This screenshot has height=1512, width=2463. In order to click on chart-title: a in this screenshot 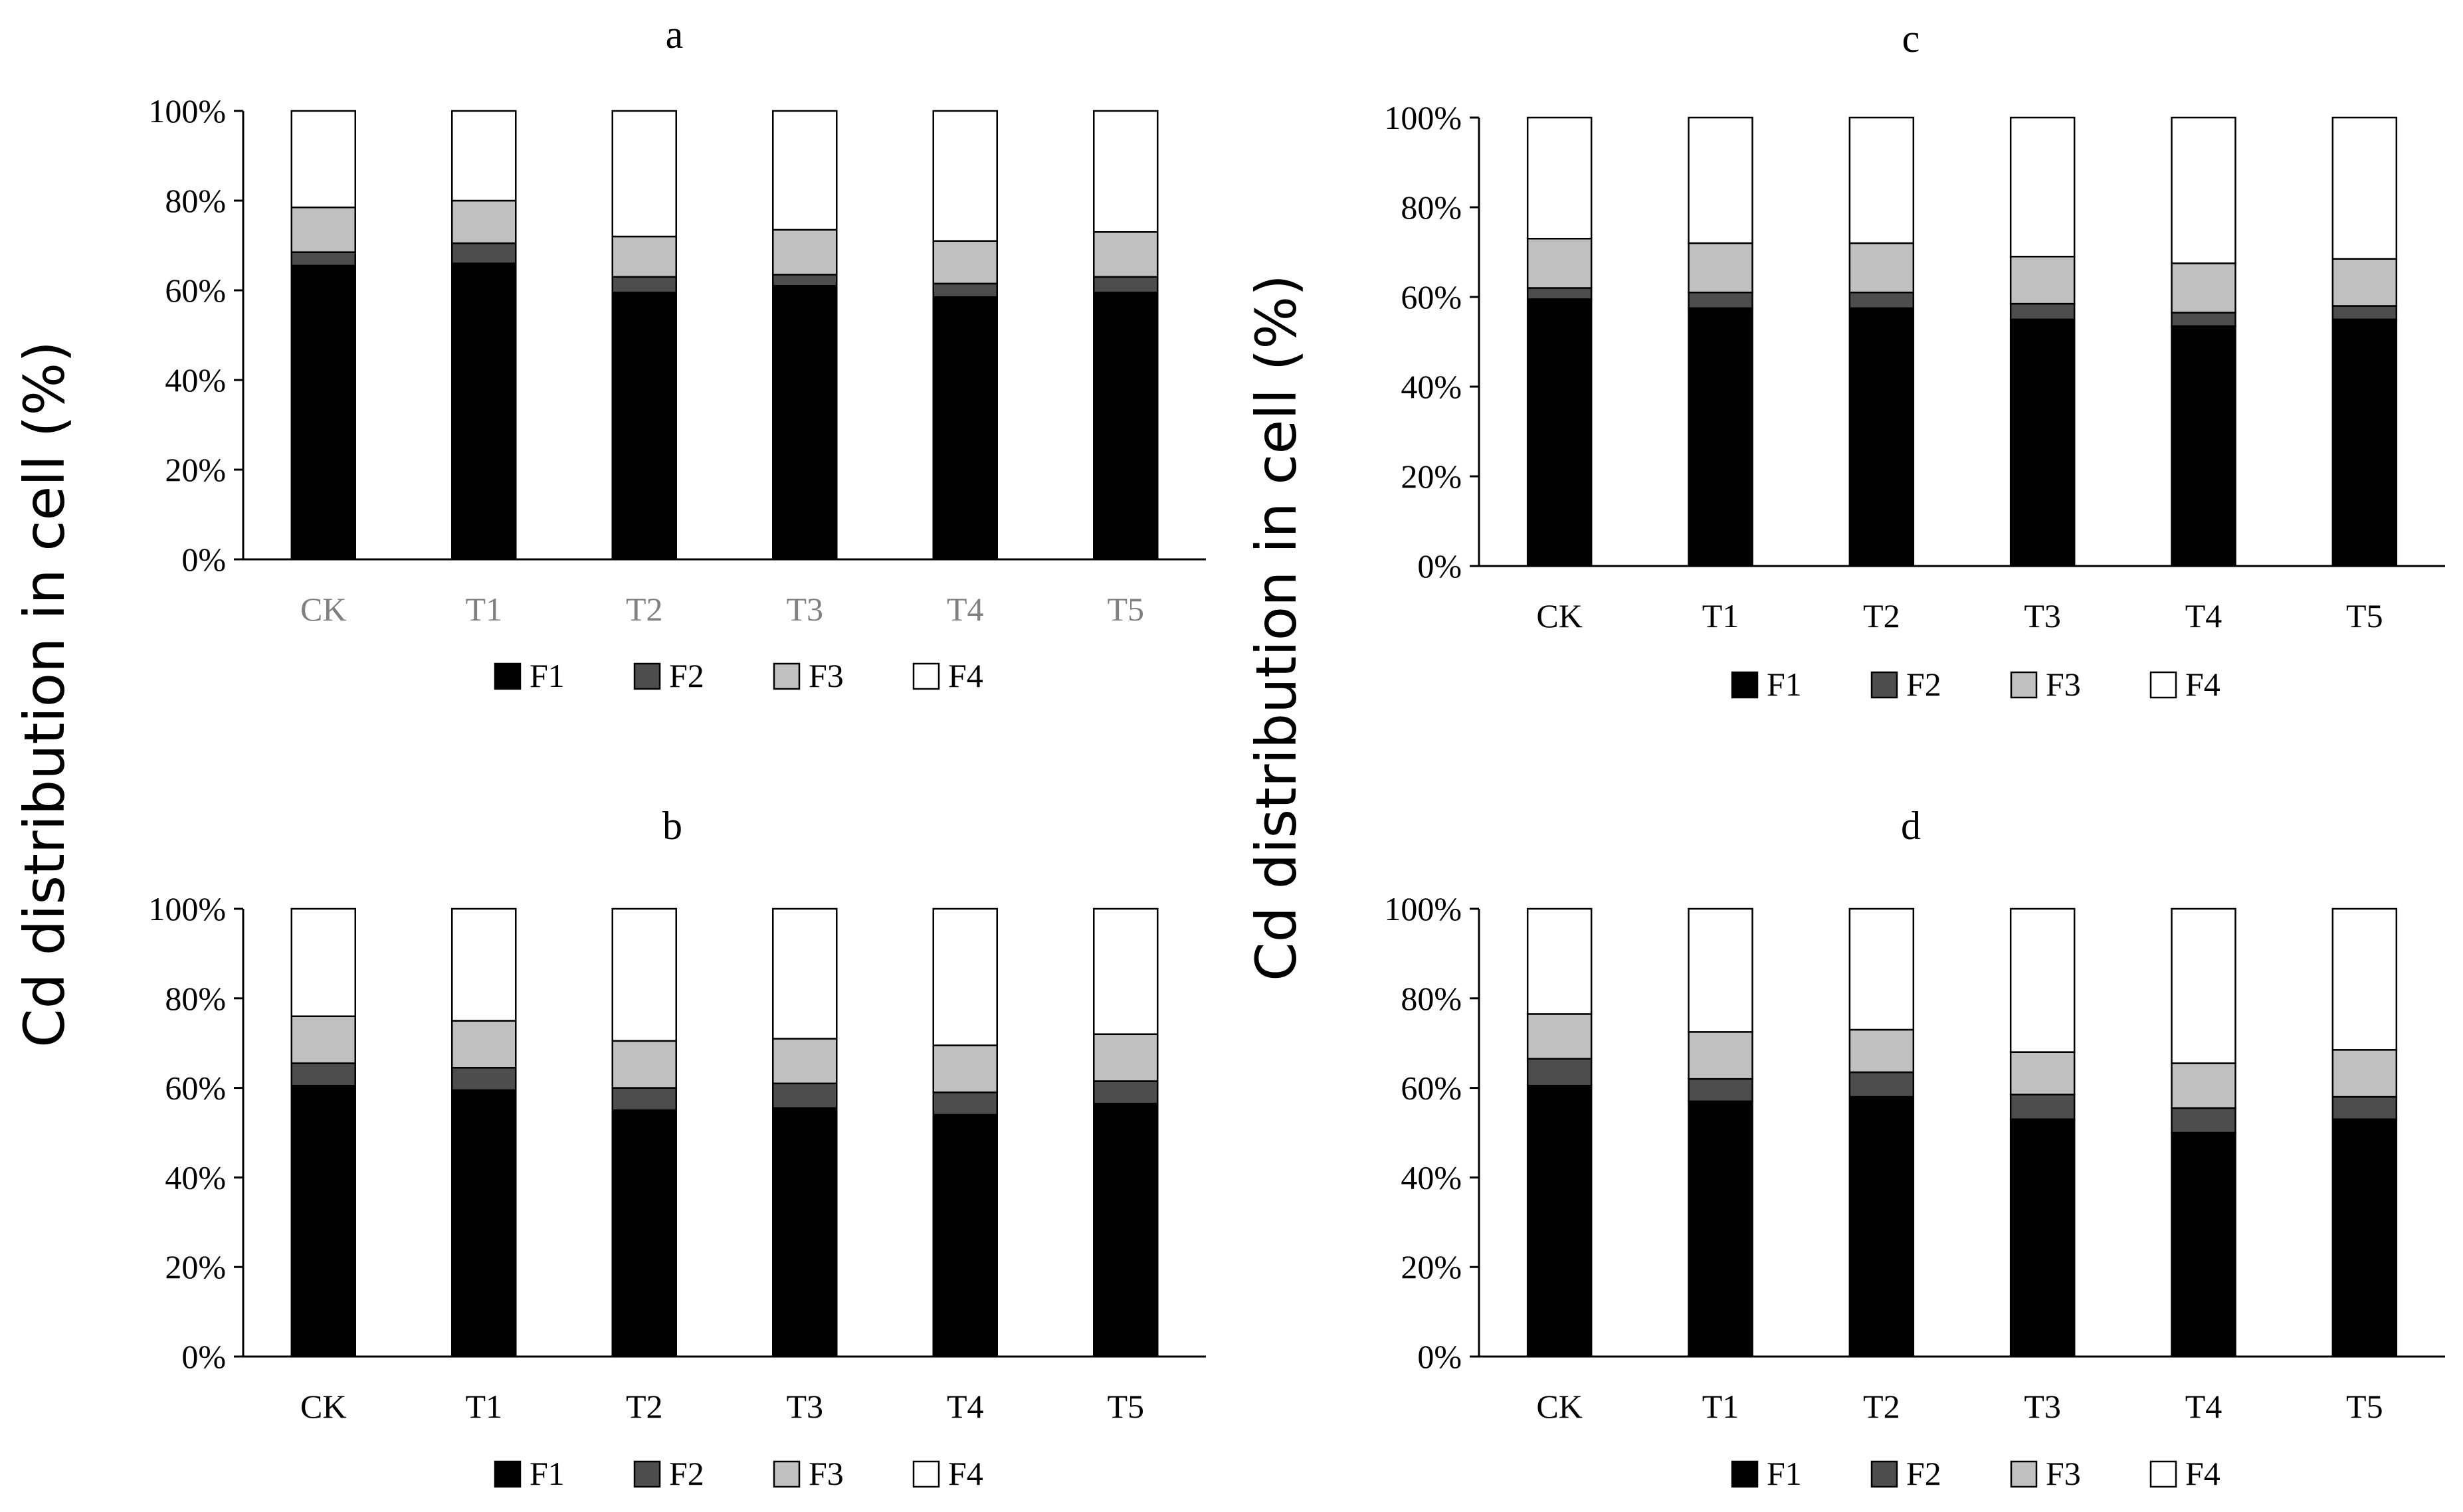, I will do `click(675, 34)`.